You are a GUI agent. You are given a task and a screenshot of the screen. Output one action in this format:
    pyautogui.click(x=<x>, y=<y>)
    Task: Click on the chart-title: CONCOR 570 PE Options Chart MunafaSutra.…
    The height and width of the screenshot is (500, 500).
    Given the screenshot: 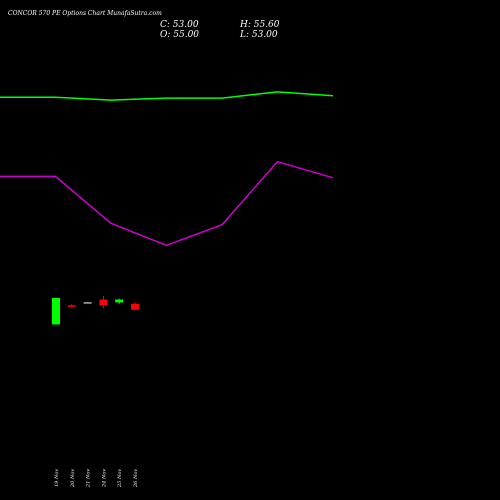 What is the action you would take?
    pyautogui.click(x=85, y=13)
    